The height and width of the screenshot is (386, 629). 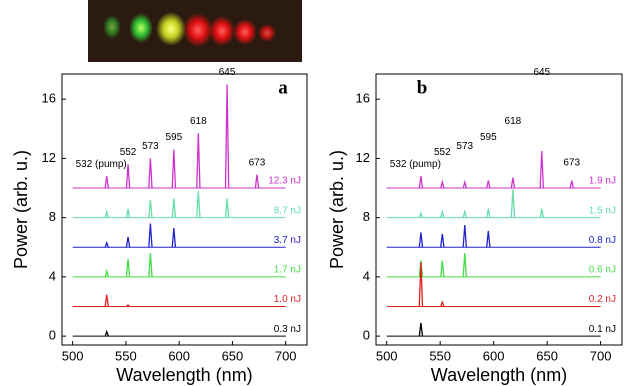 What do you see at coordinates (501, 329) in the screenshot?
I see `spectrum-trace: 0.1 nJ` at bounding box center [501, 329].